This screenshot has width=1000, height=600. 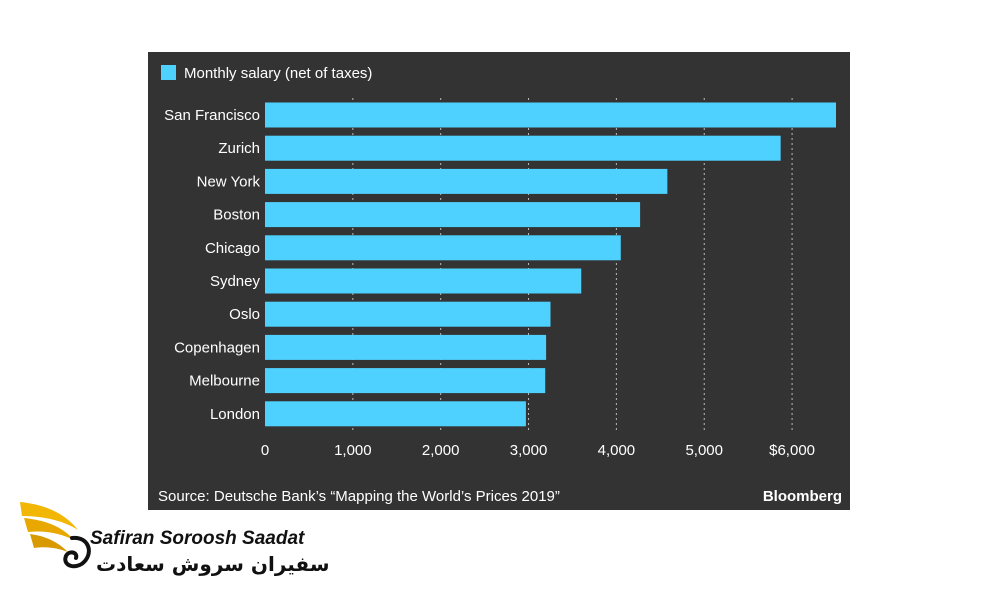 I want to click on category-label: London, so click(x=235, y=414).